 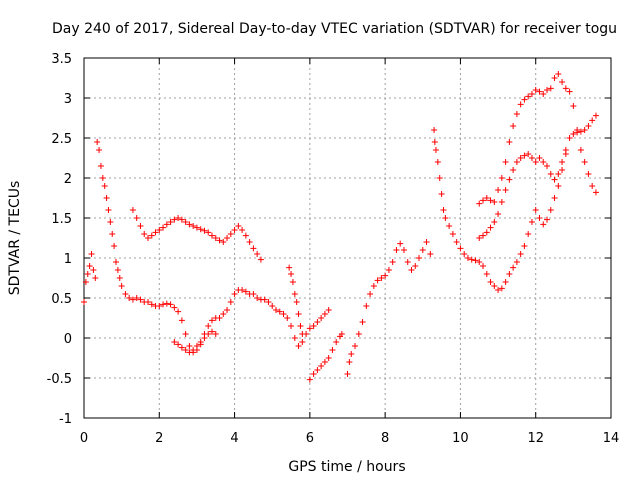 I want to click on series-trace-a, so click(x=90, y=278).